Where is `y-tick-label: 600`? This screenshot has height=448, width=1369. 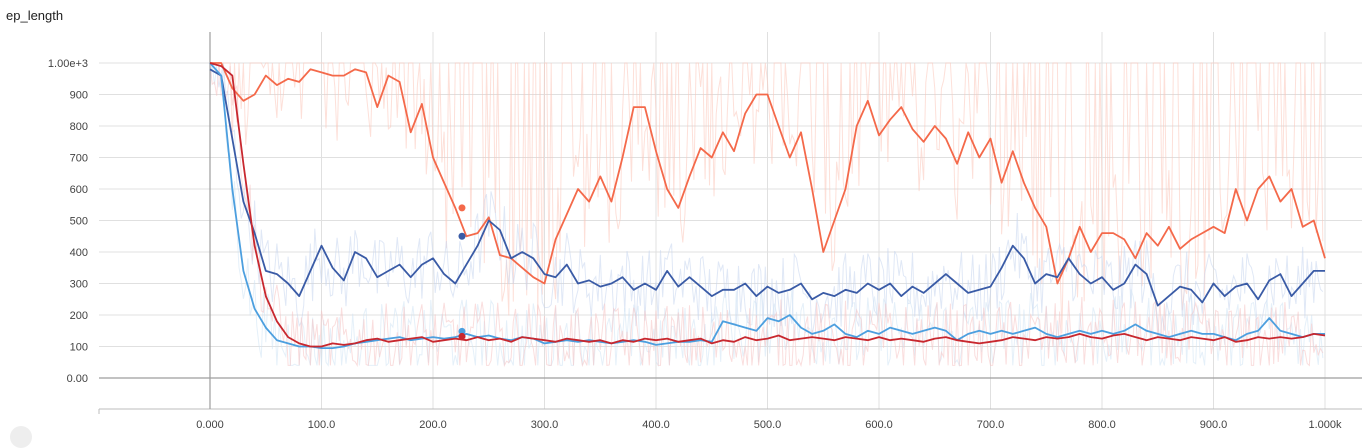 y-tick-label: 600 is located at coordinates (79, 190).